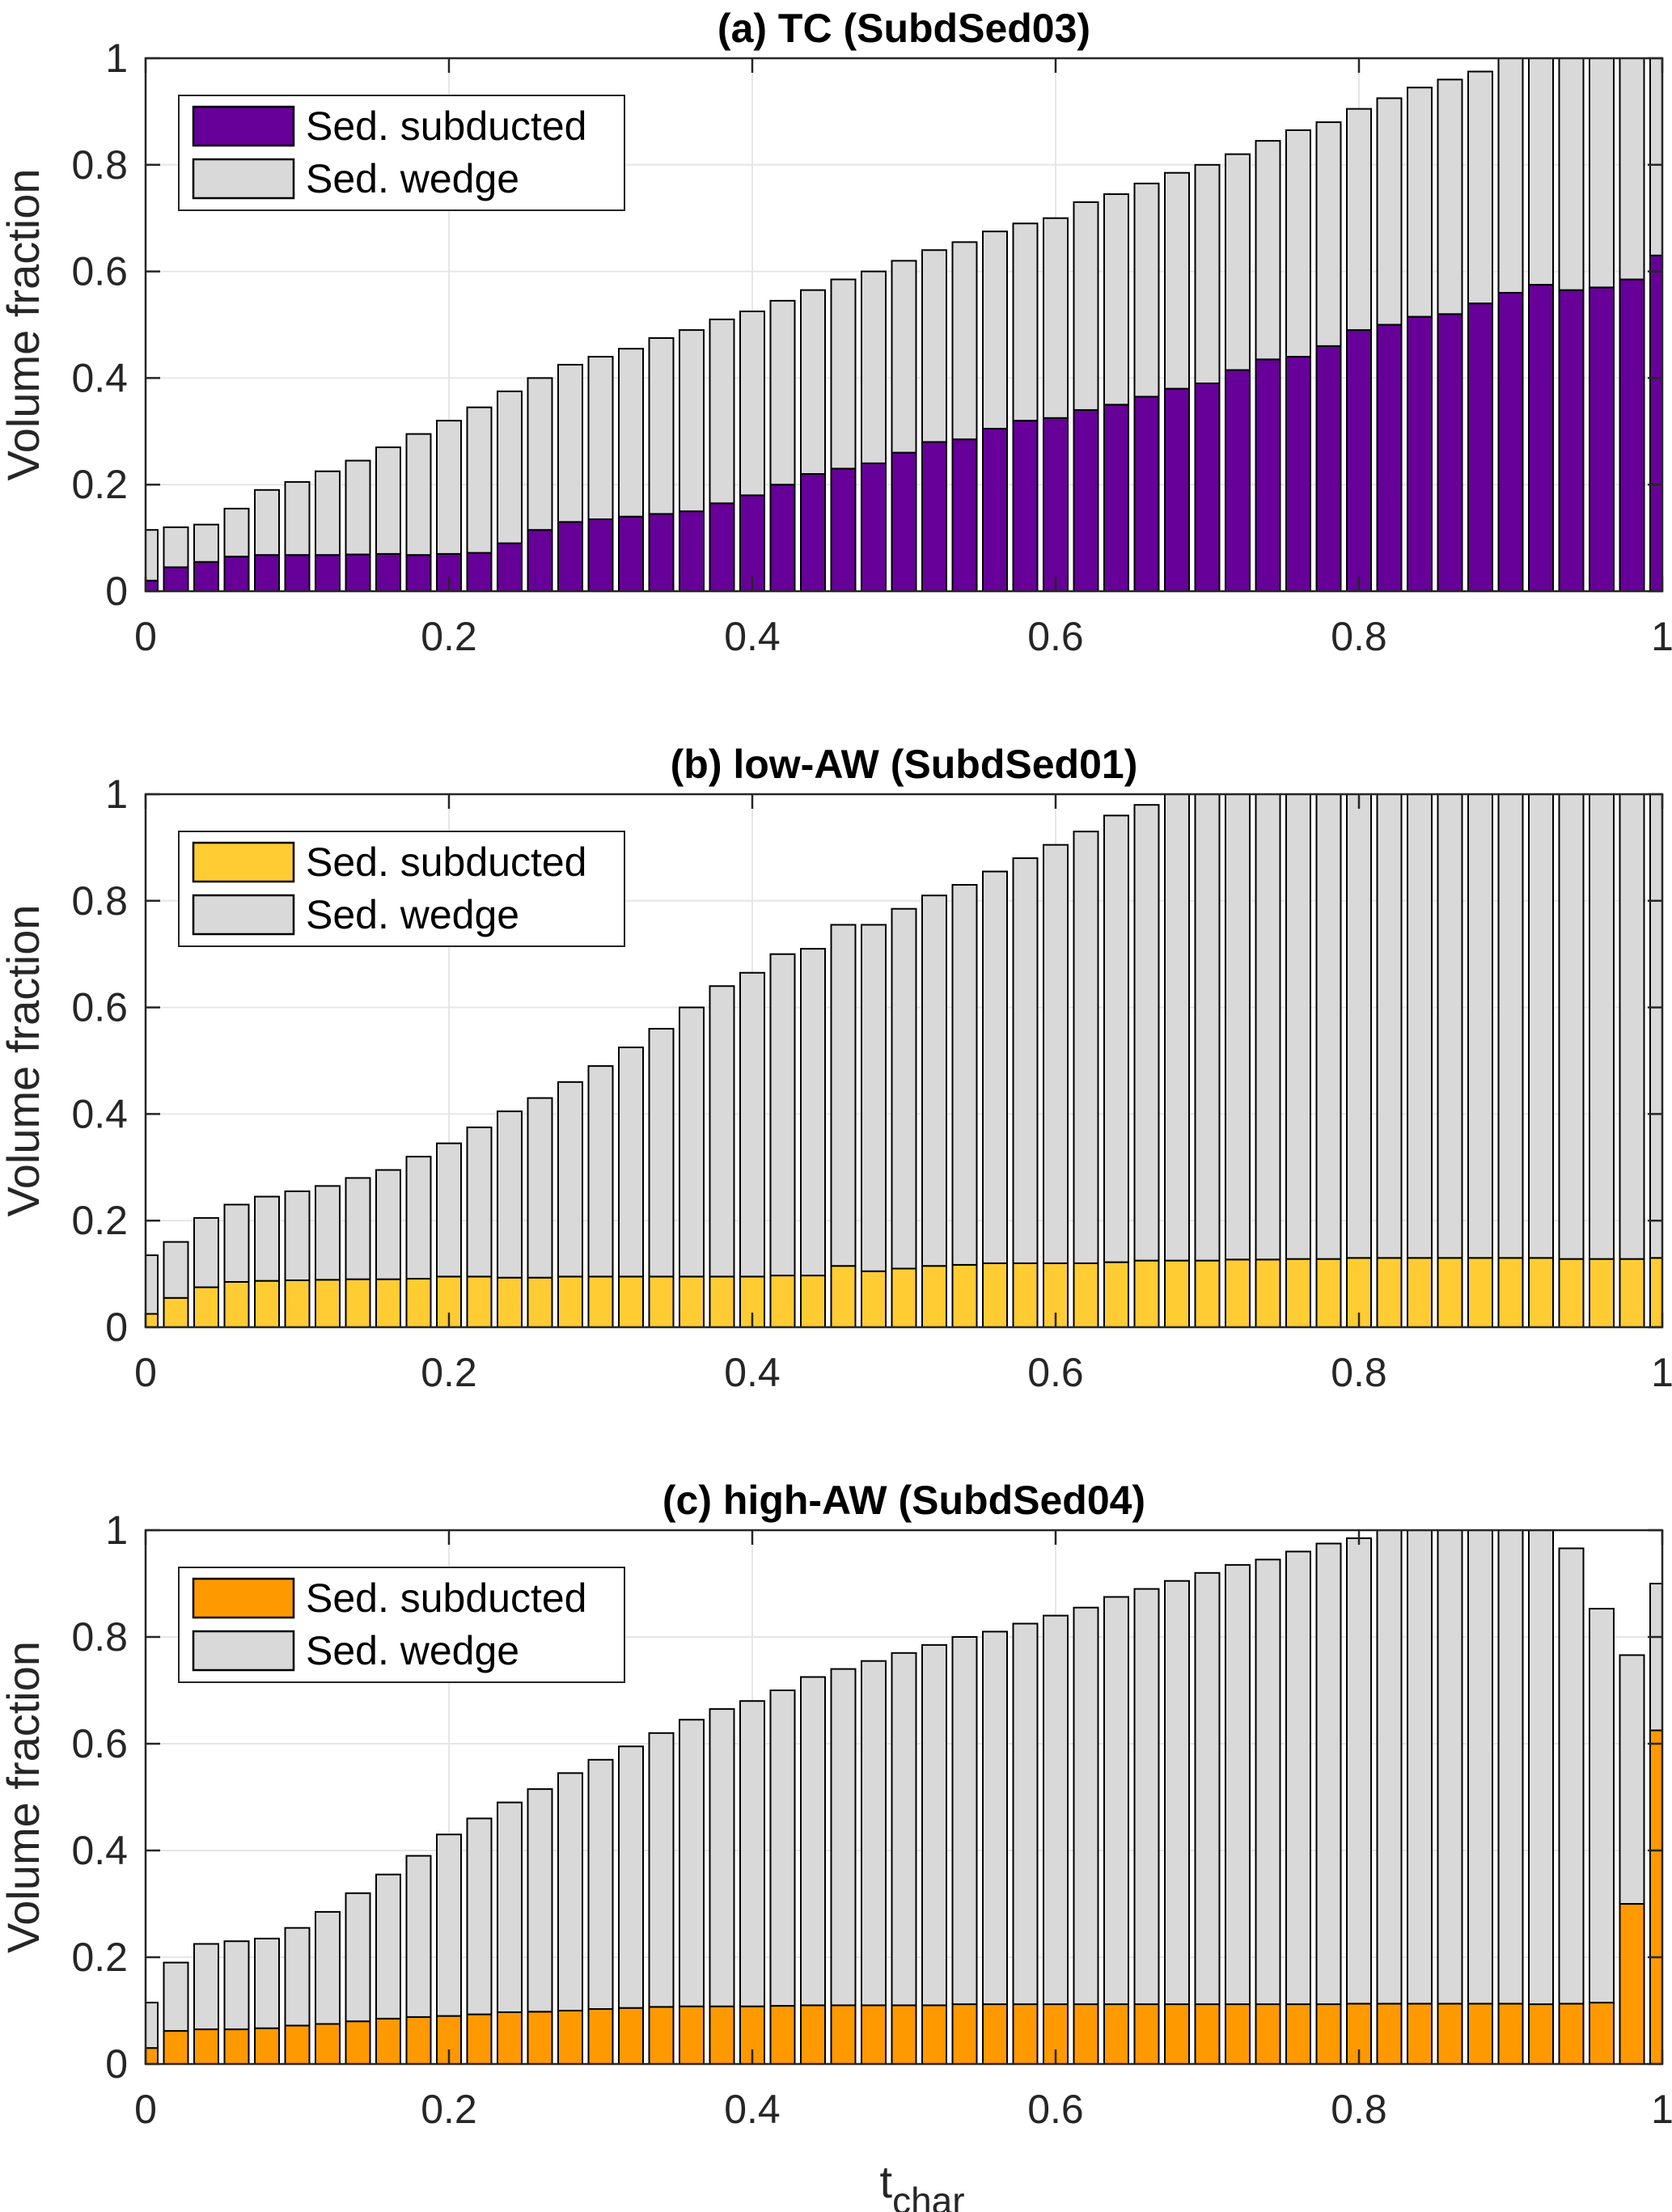 This screenshot has width=1672, height=2212. Describe the element at coordinates (100, 271) in the screenshot. I see `y-tick-label: 0.6` at that location.